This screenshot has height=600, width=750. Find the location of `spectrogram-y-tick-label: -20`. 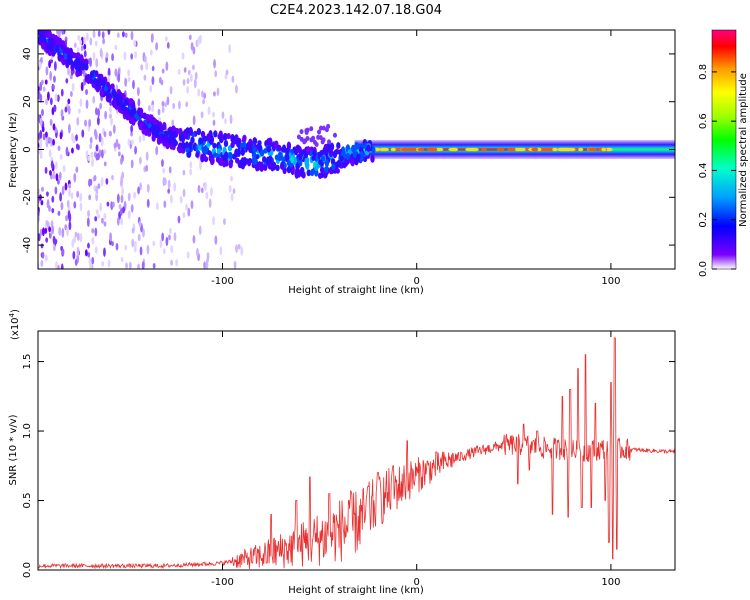

spectrogram-y-tick-label: -20 is located at coordinates (27, 197).